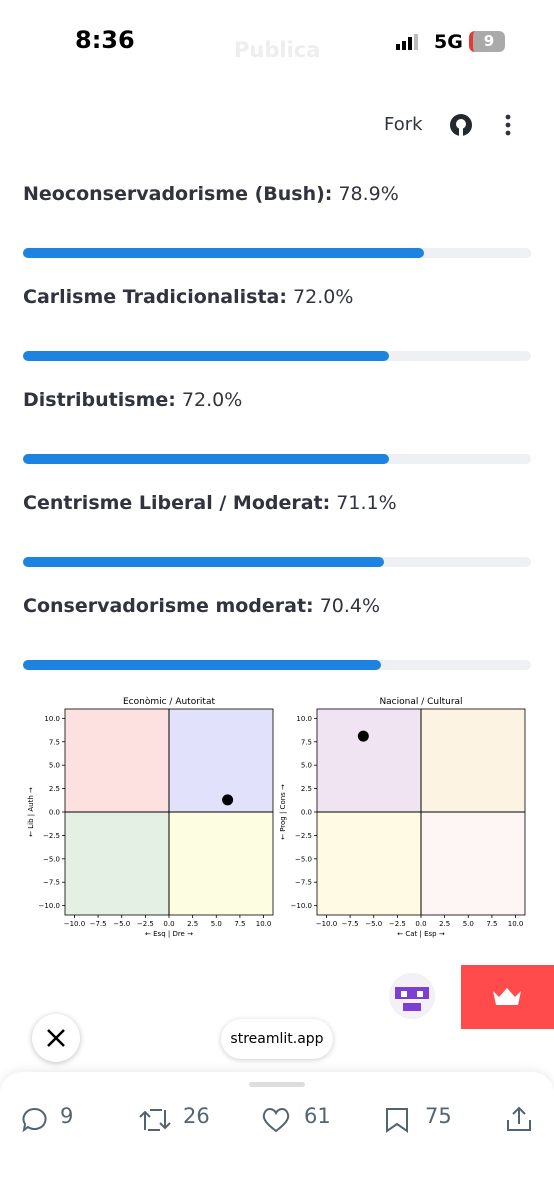 The height and width of the screenshot is (1200, 554). Describe the element at coordinates (67, 1116) in the screenshot. I see `reply-count: 9` at that location.